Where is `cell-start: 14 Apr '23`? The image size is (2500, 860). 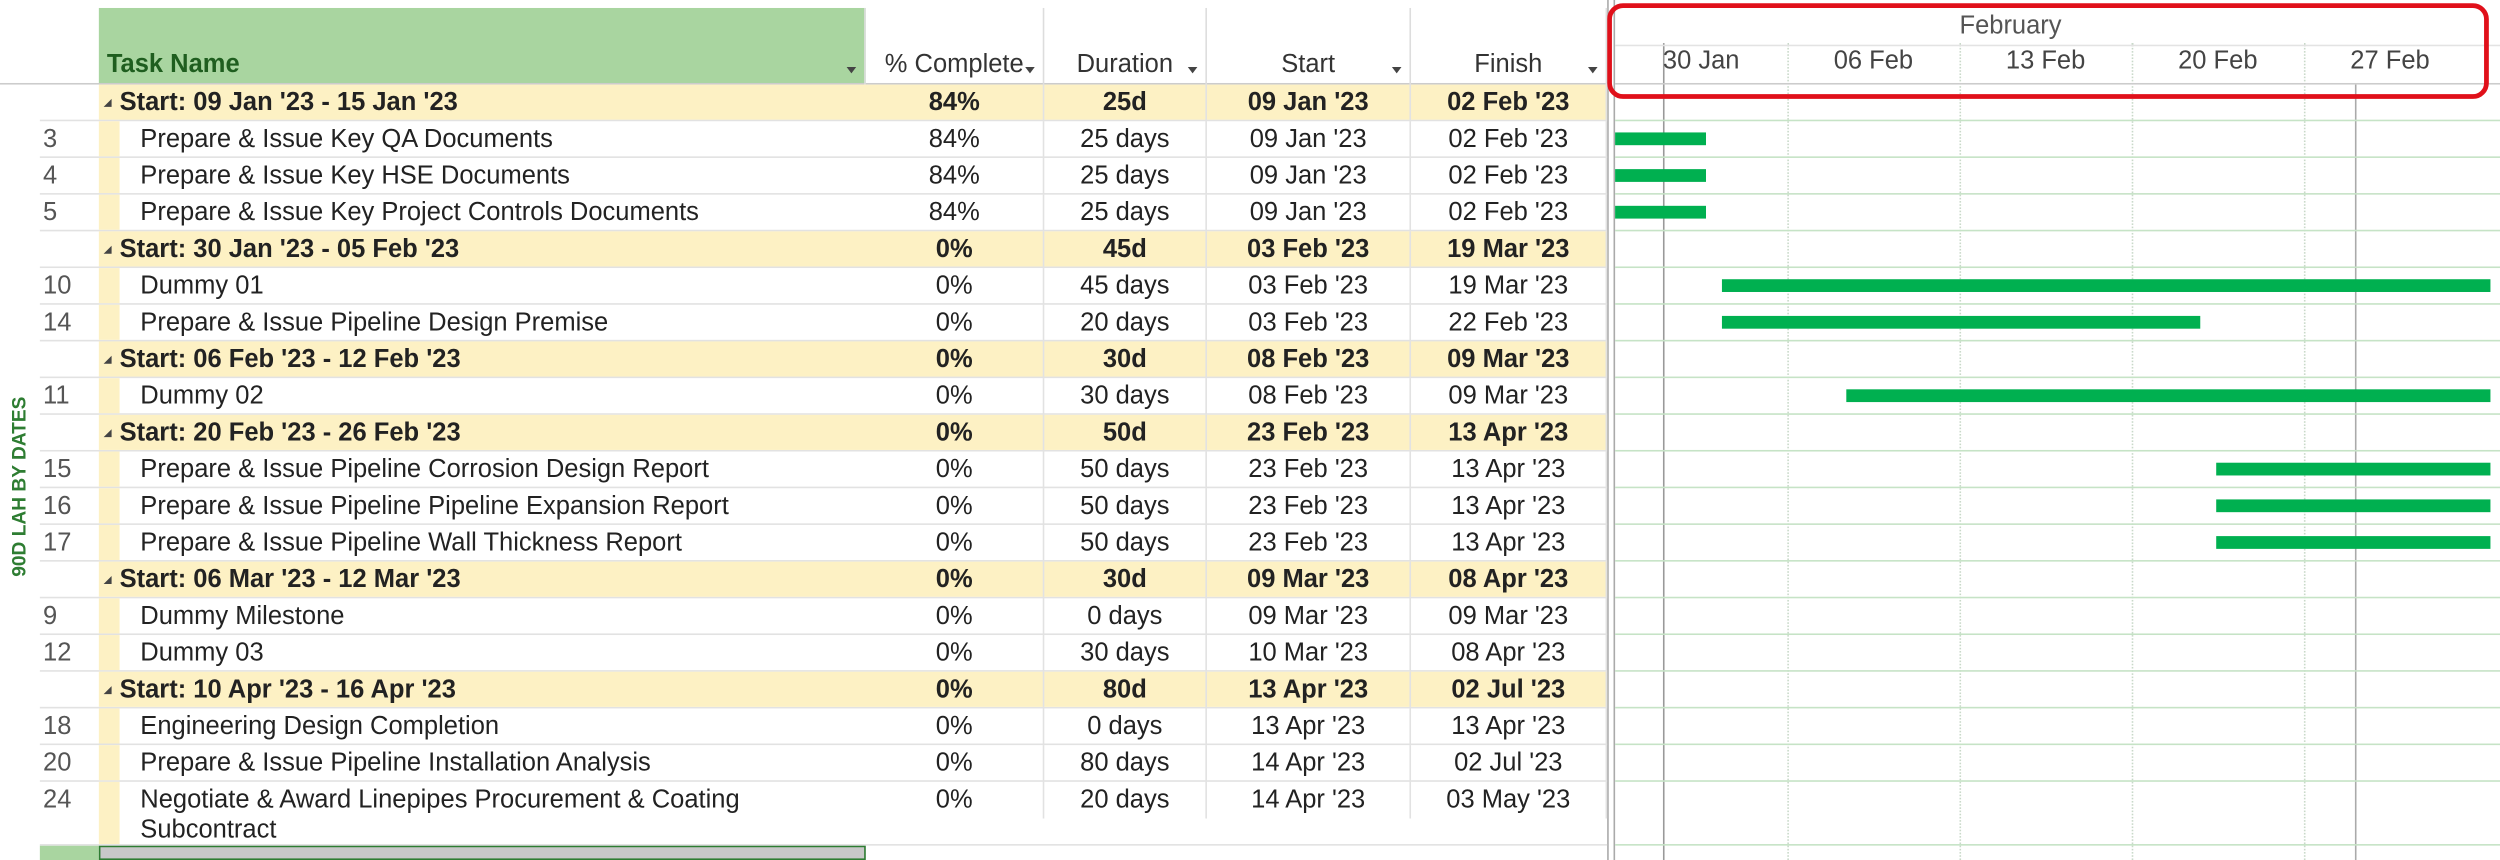
cell-start: 14 Apr '23 is located at coordinates (1309, 800).